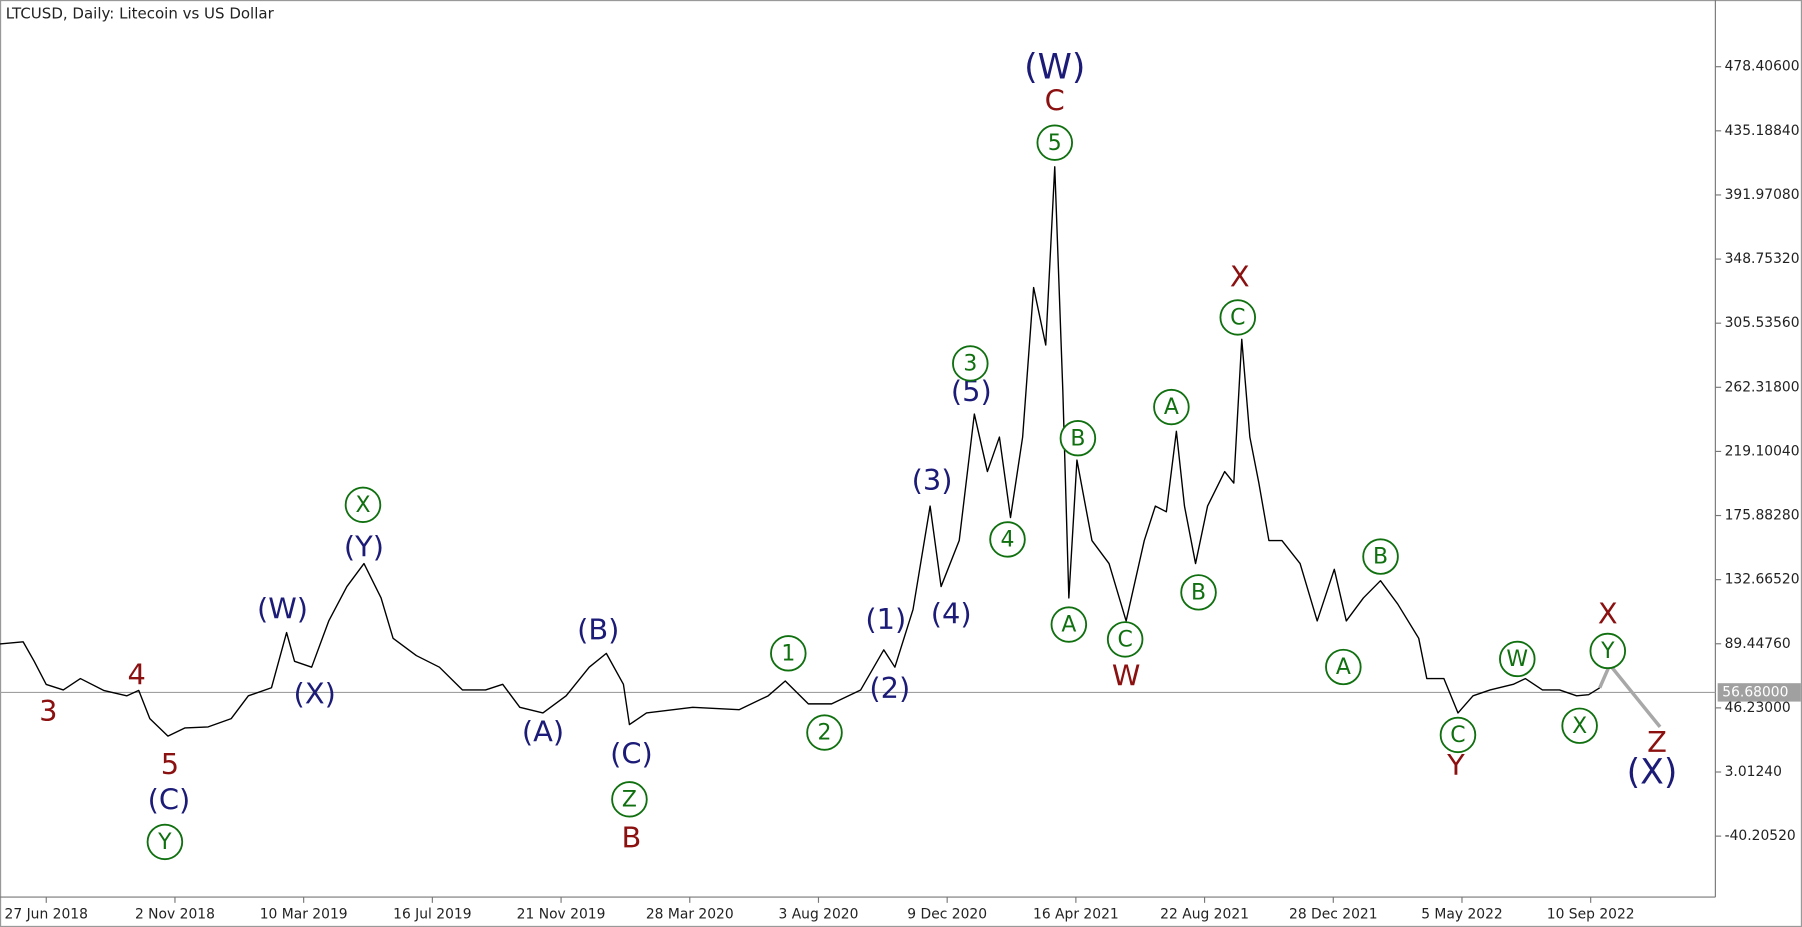  Describe the element at coordinates (561, 914) in the screenshot. I see `x-tick-label: 21 Nov 2019` at that location.